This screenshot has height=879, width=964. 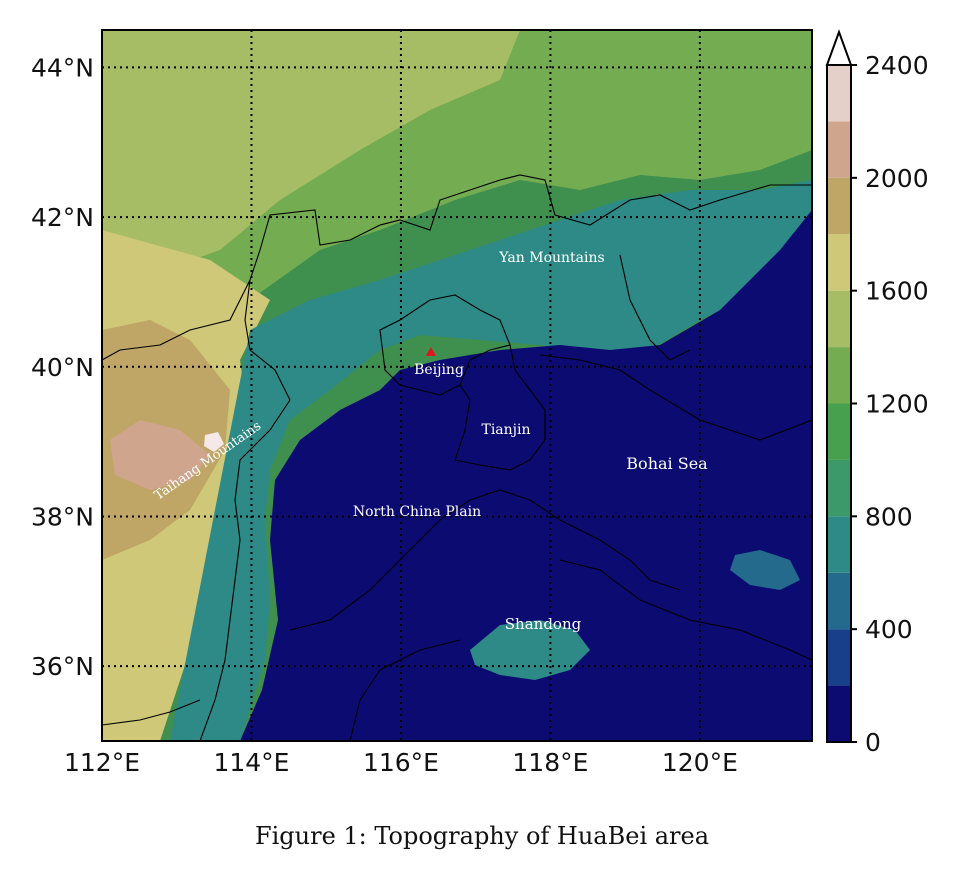 What do you see at coordinates (551, 258) in the screenshot?
I see `label-yan-mountains: Yan Mountains` at bounding box center [551, 258].